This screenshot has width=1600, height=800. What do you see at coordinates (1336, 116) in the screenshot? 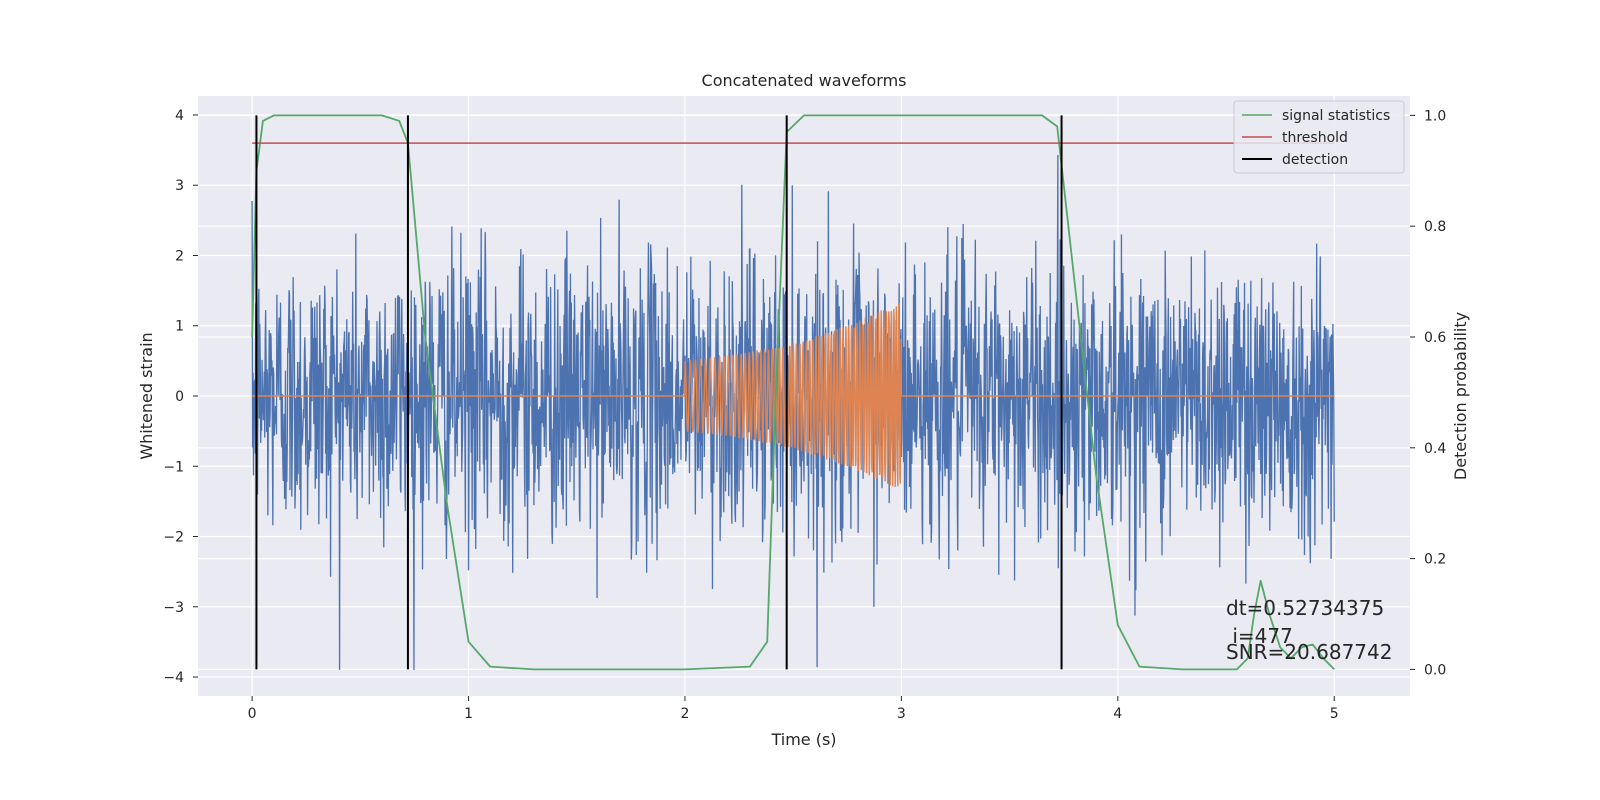
I see `legend-label-signal-statistics: signal statistics` at bounding box center [1336, 116].